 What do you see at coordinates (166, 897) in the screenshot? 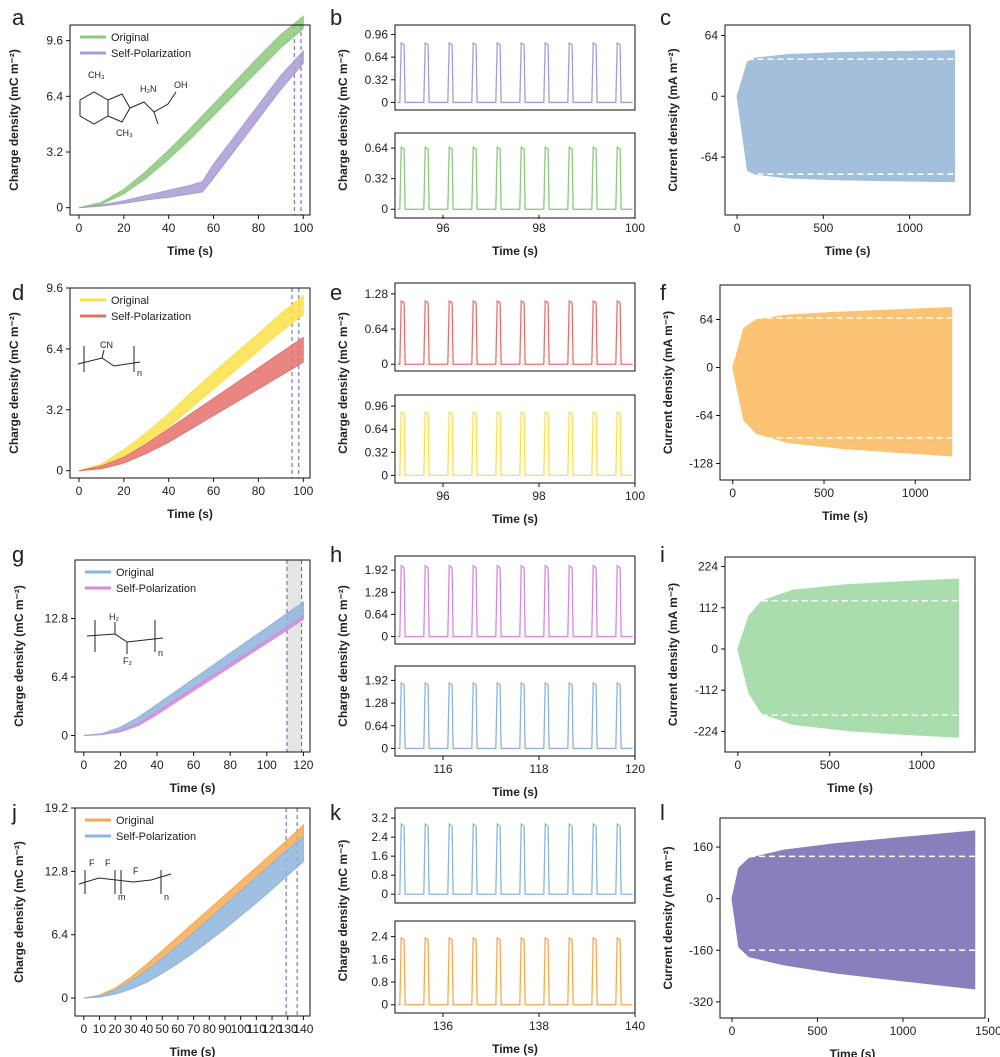
I see `molecule-label: n` at bounding box center [166, 897].